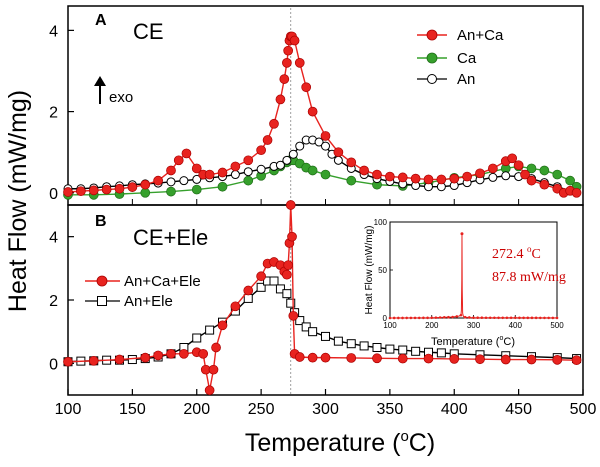 The width and height of the screenshot is (600, 467). Describe the element at coordinates (583, 409) in the screenshot. I see `x-tick-label: 500` at that location.